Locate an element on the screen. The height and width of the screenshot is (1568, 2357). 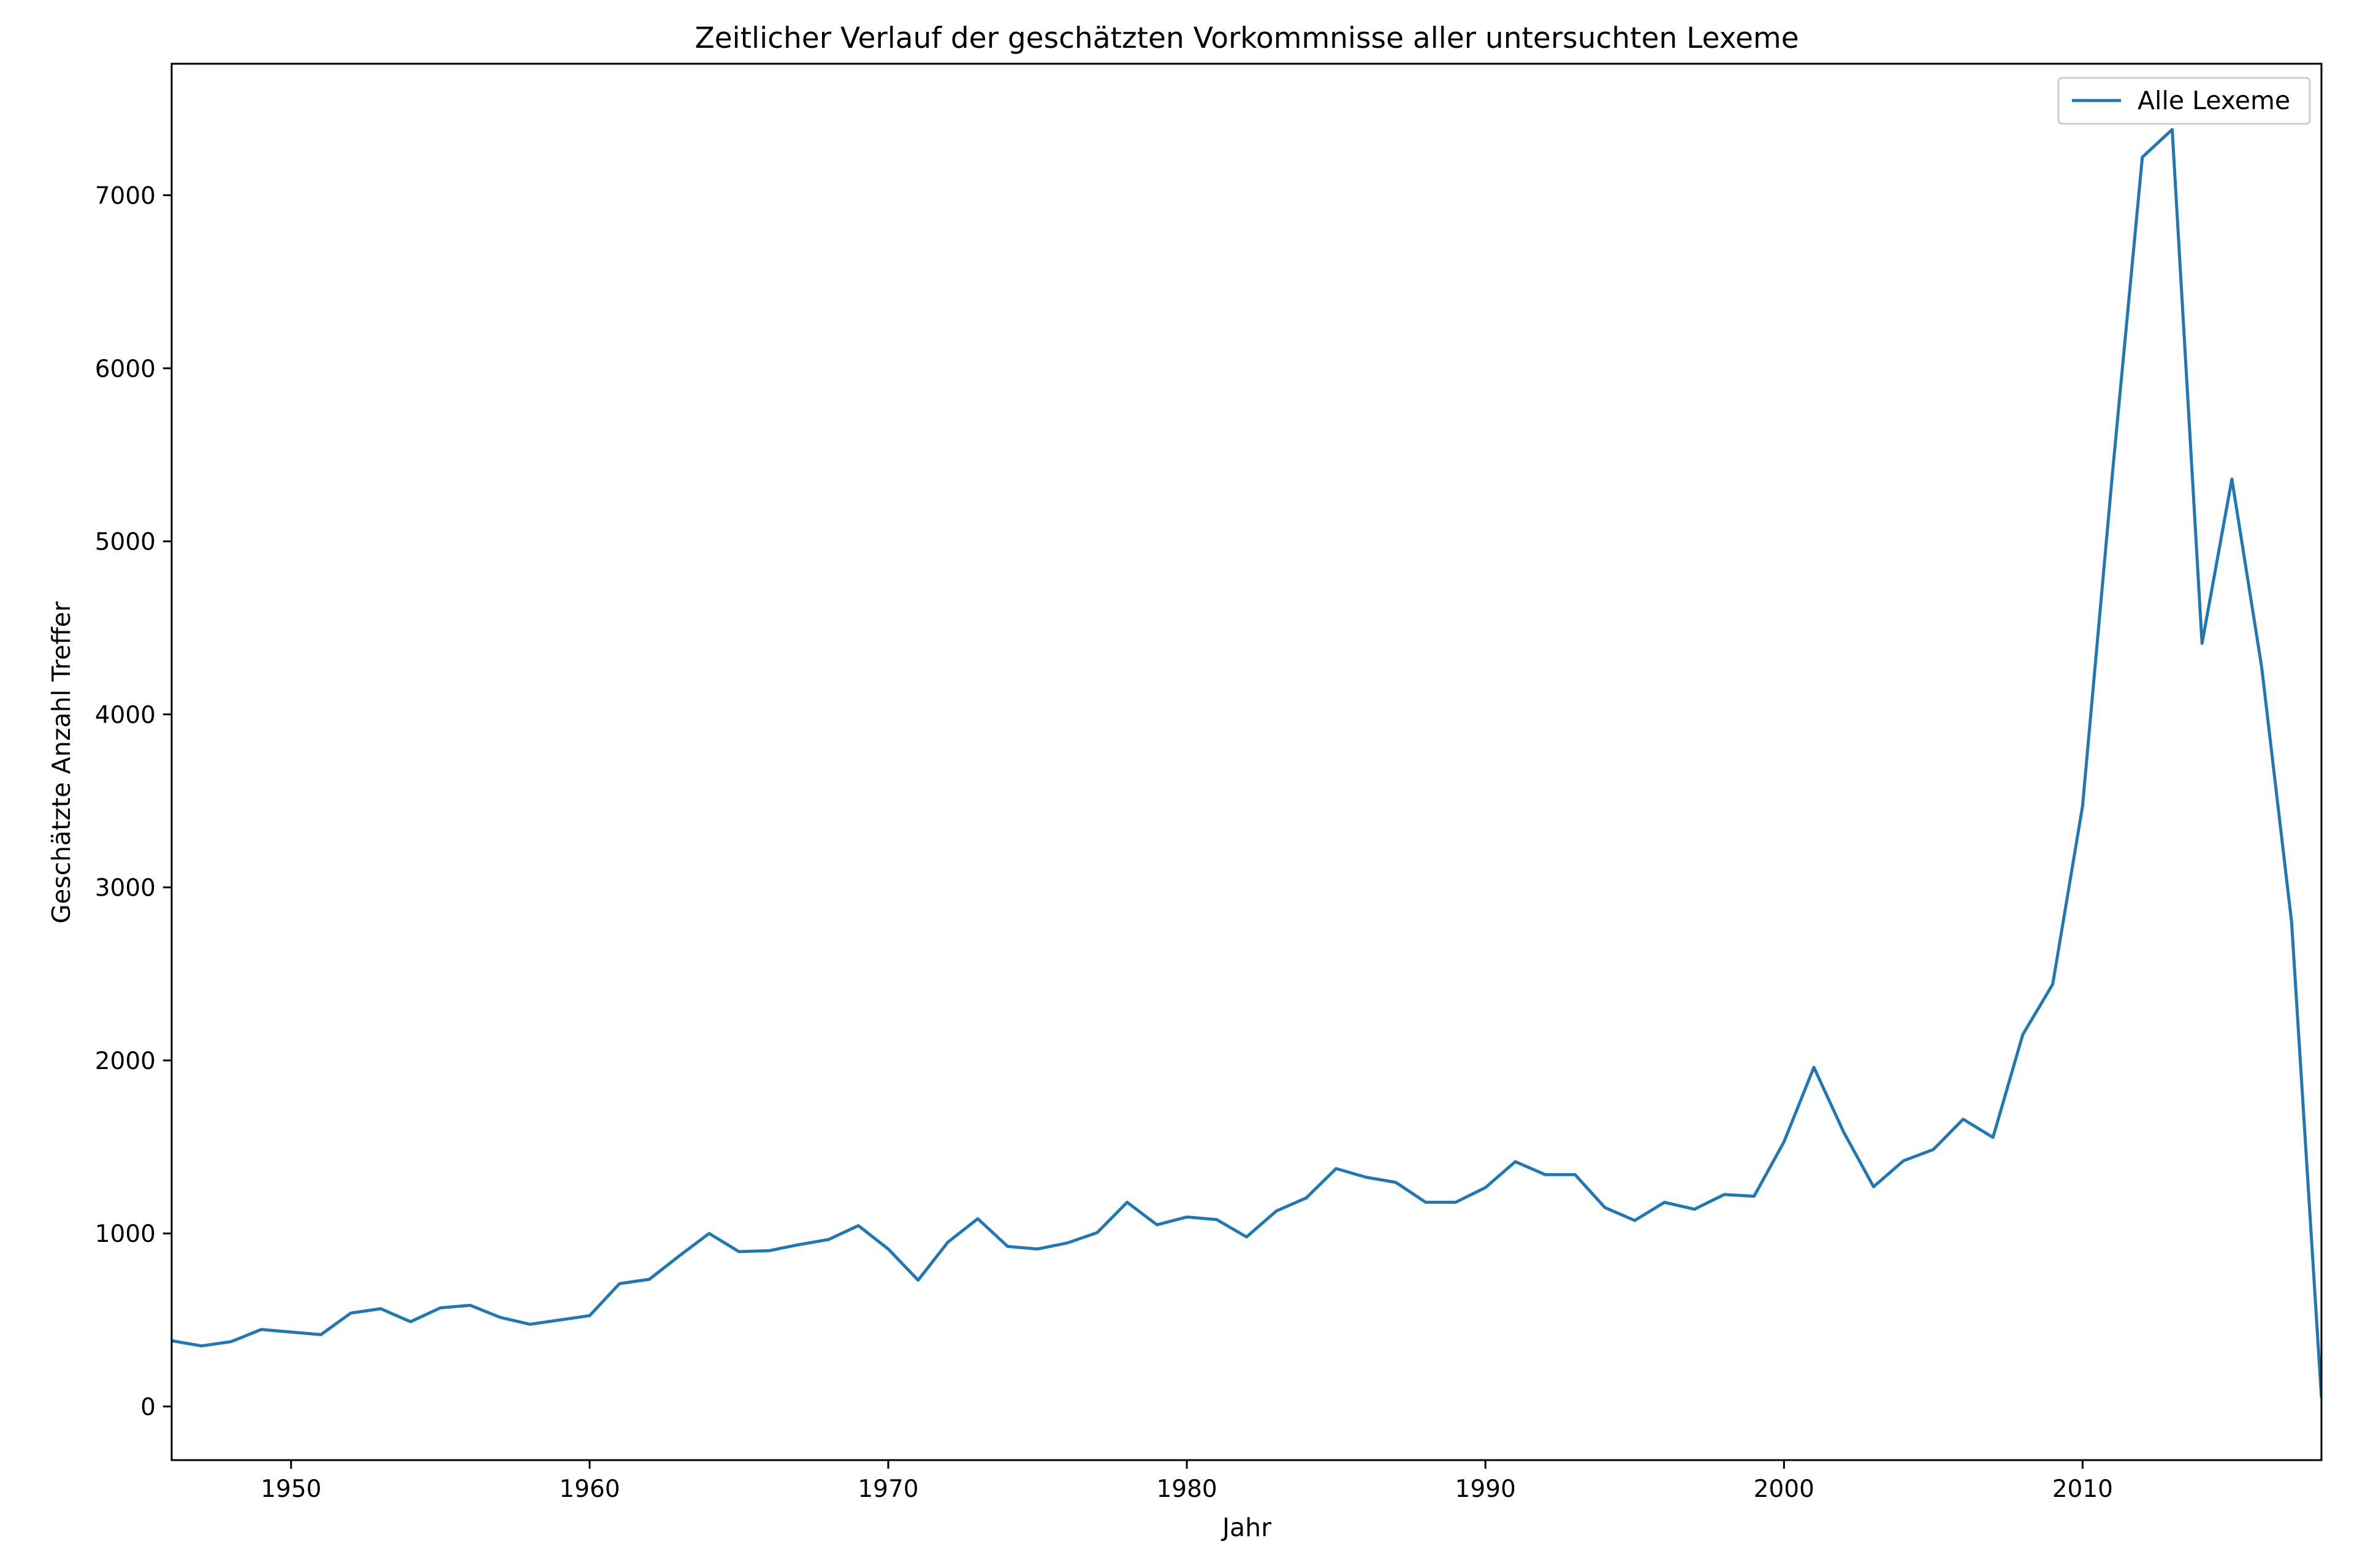
x-tick-label: 1950 is located at coordinates (291, 1489).